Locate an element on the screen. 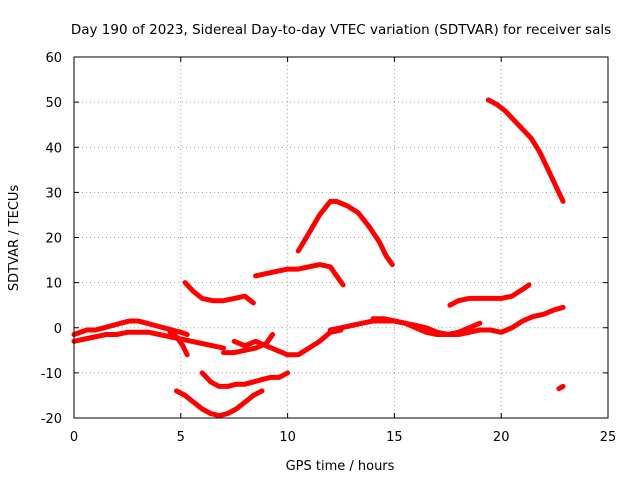  y-tick-label: 20 is located at coordinates (53, 239).